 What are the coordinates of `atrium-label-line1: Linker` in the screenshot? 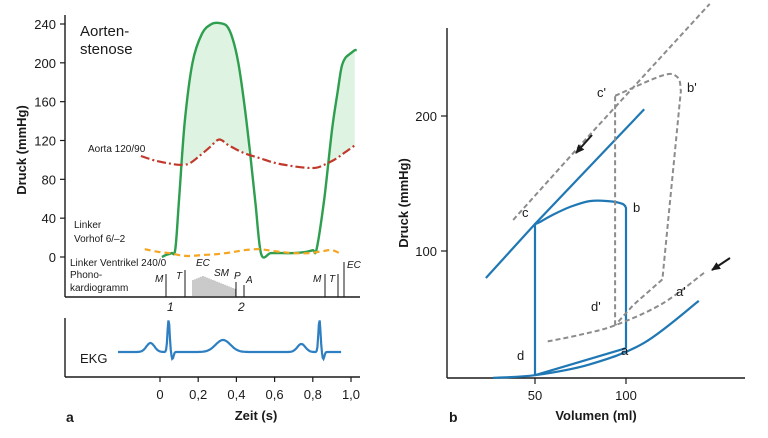 It's located at (88, 225).